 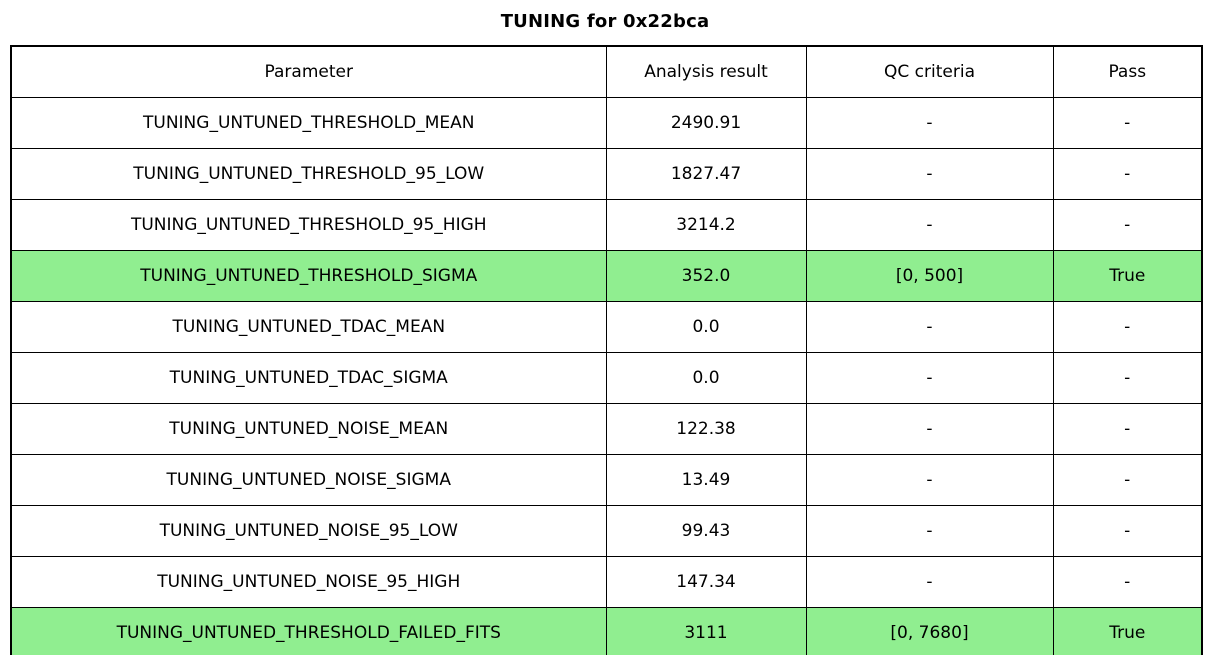 What do you see at coordinates (929, 631) in the screenshot?
I see `qc-criteria-cell: [0, 7680]` at bounding box center [929, 631].